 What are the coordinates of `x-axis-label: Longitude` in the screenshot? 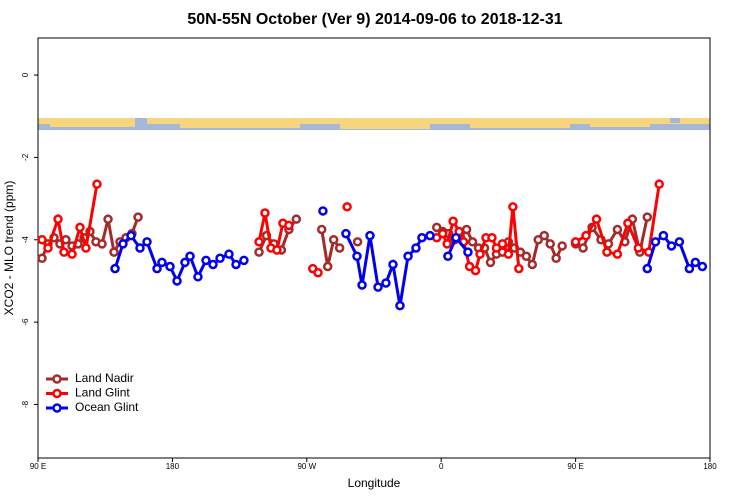 It's located at (374, 483).